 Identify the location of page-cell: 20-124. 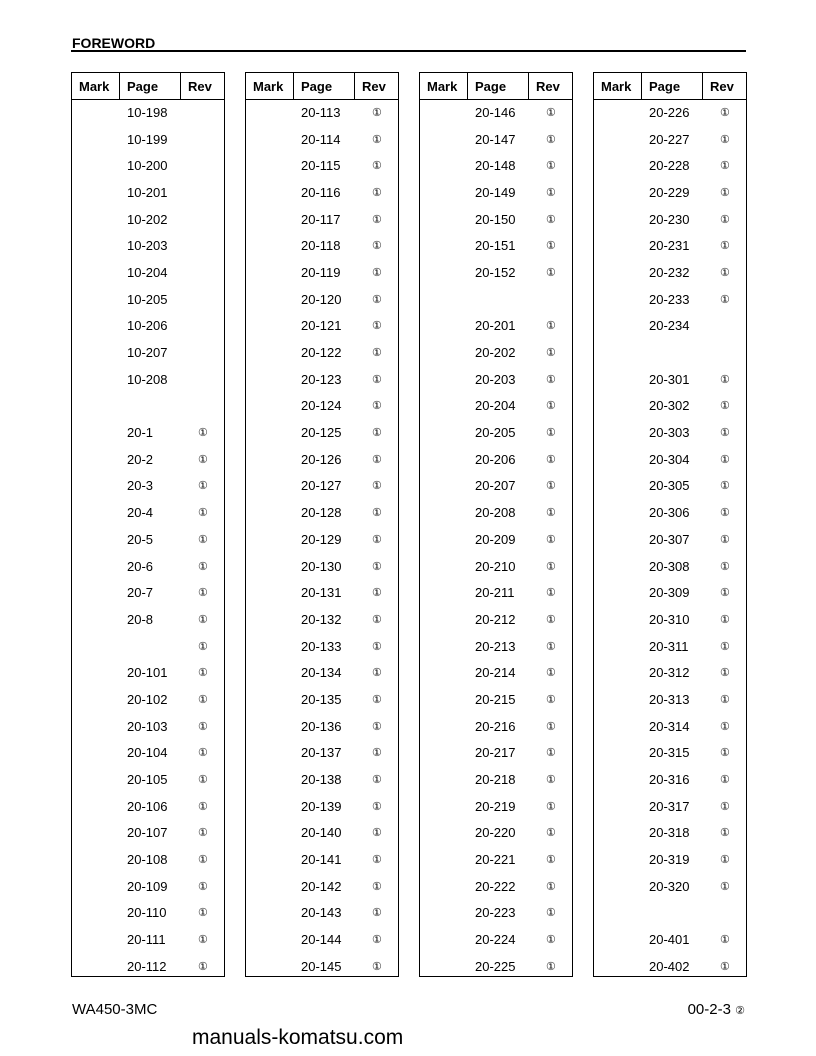
(321, 406).